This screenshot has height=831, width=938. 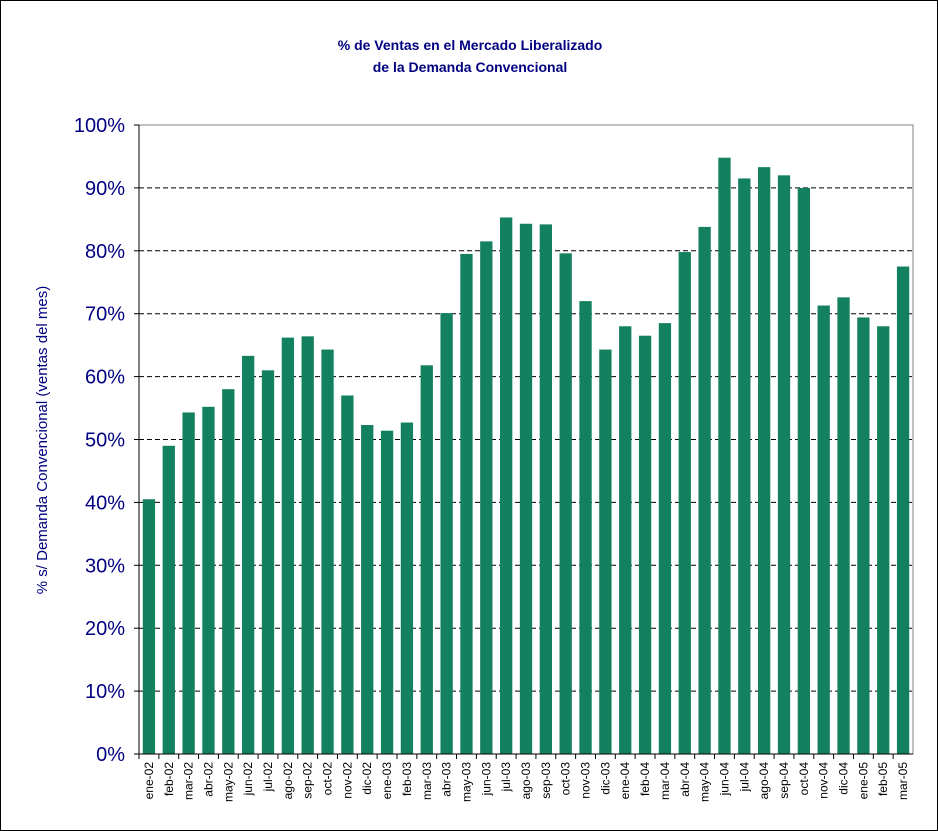 I want to click on x-tick-label: jun-03, so click(x=486, y=779).